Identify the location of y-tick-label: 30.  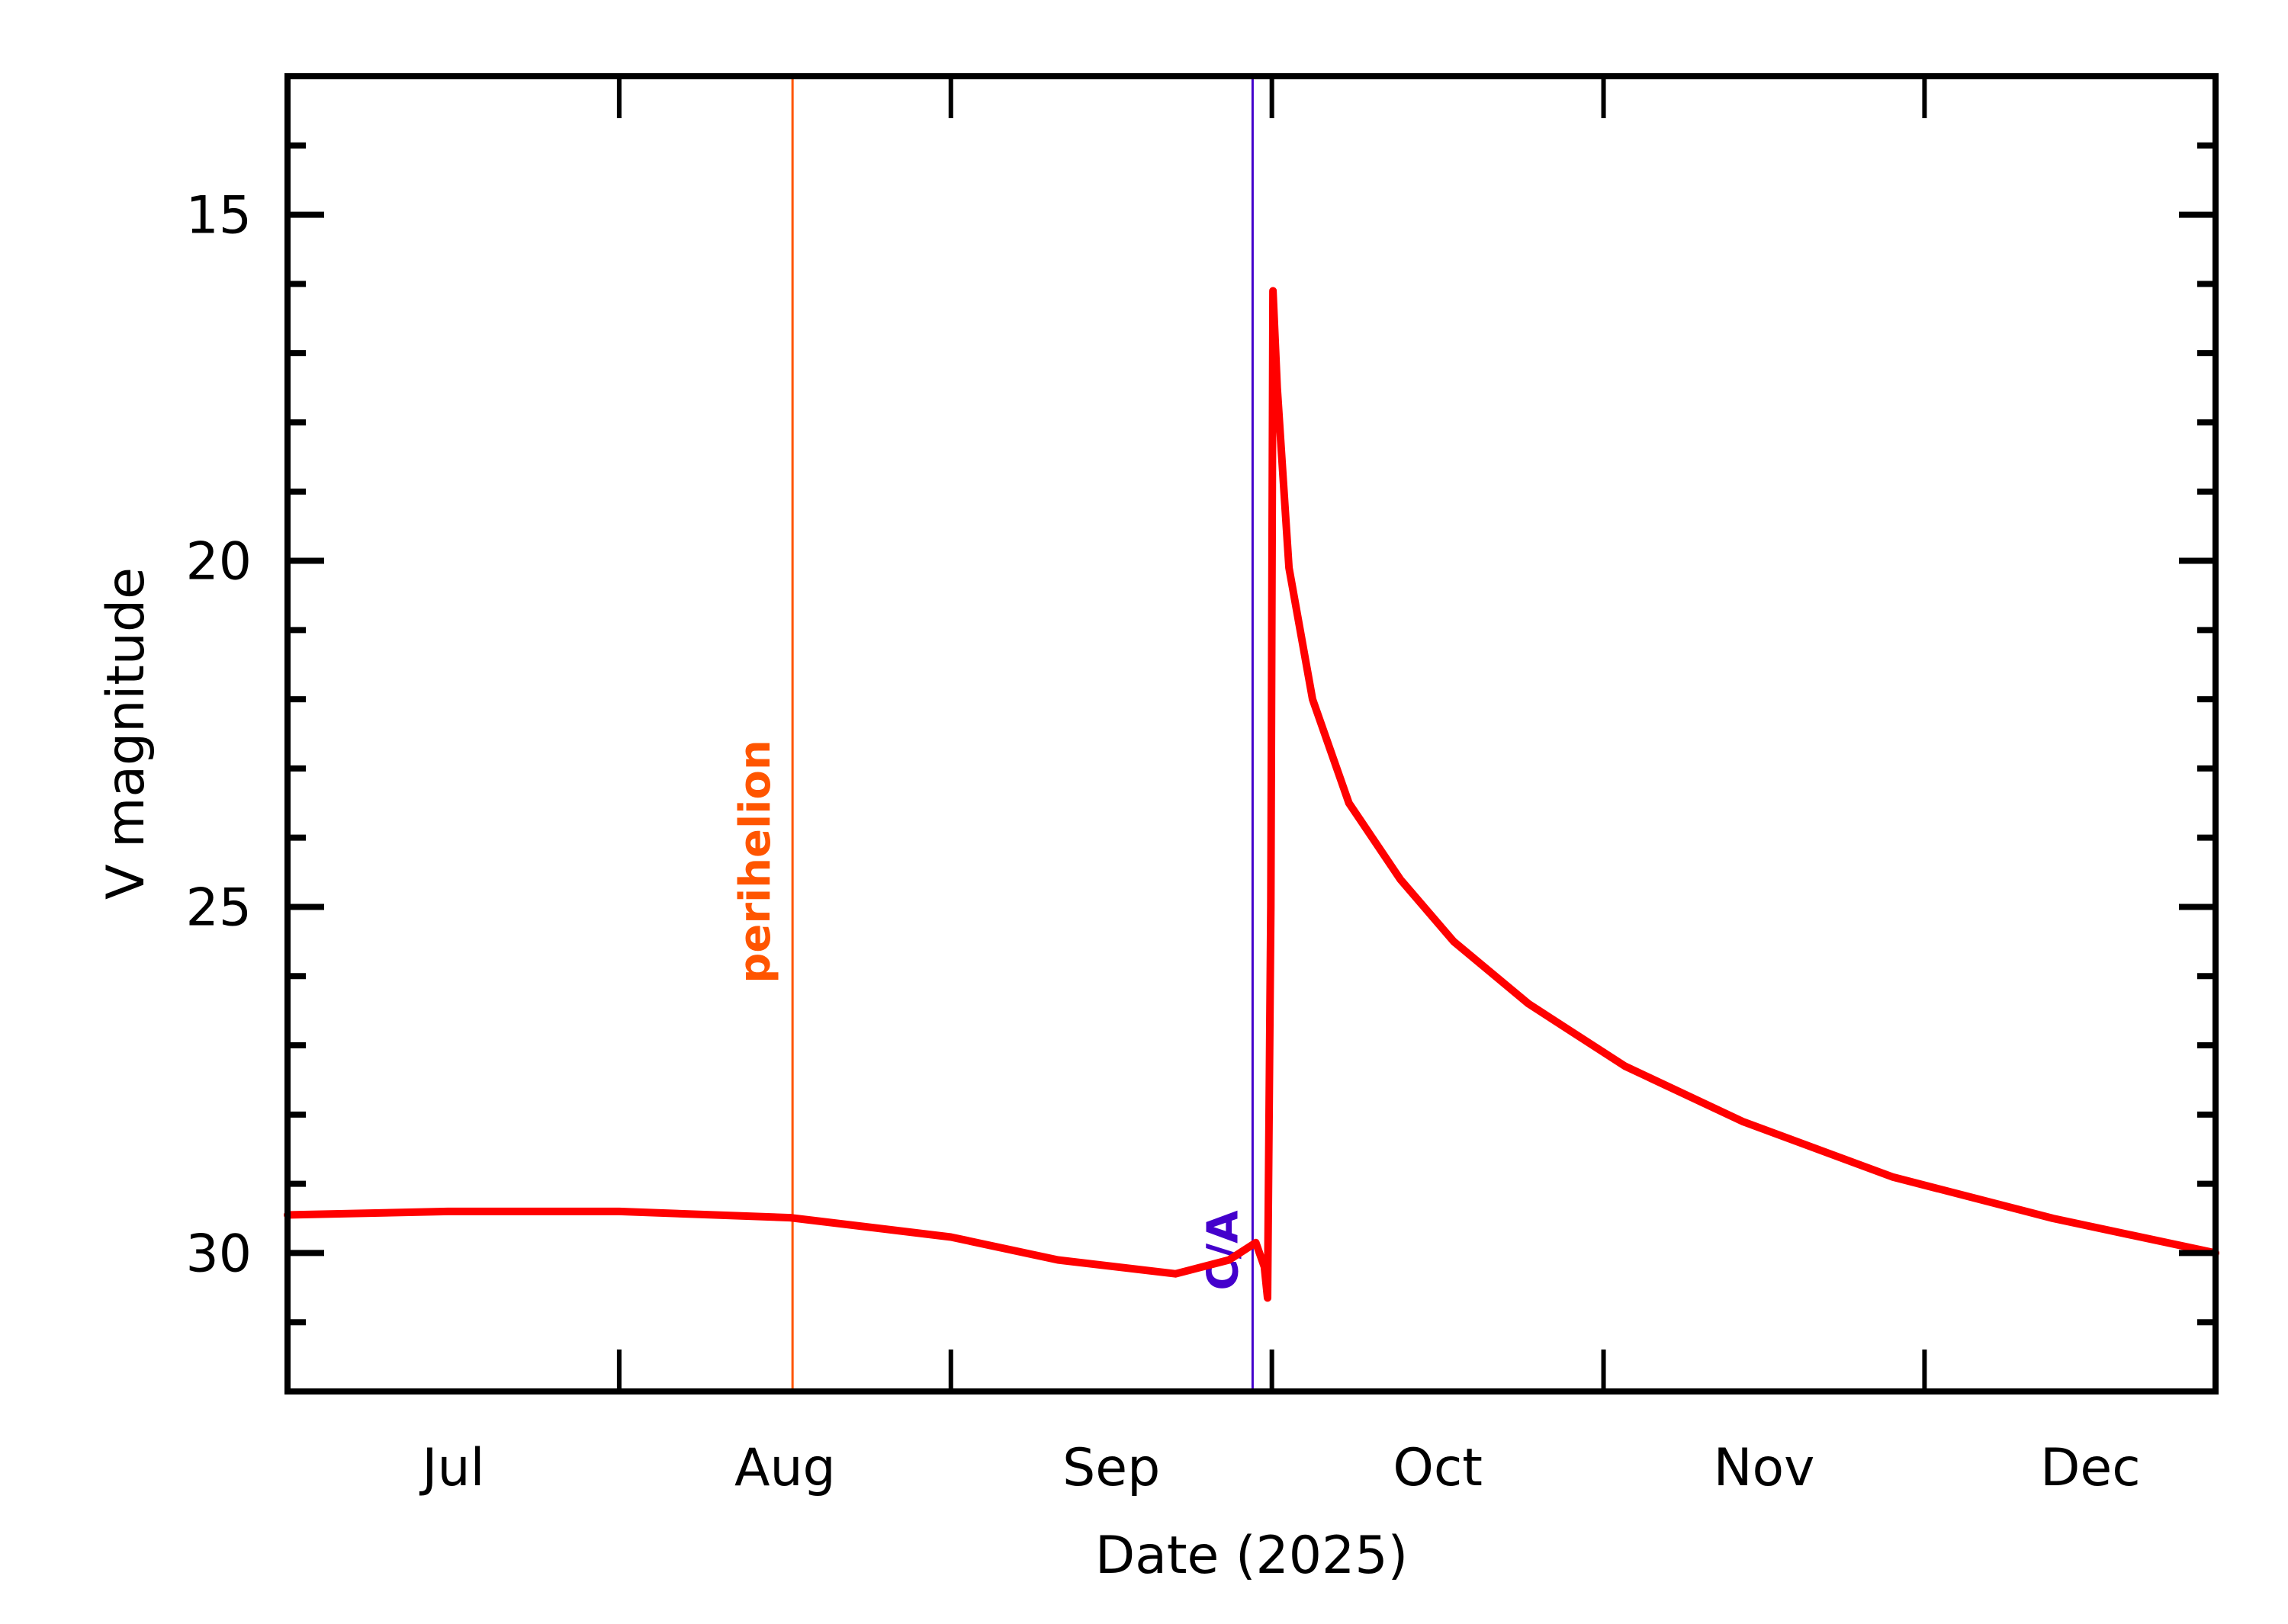
(219, 1254).